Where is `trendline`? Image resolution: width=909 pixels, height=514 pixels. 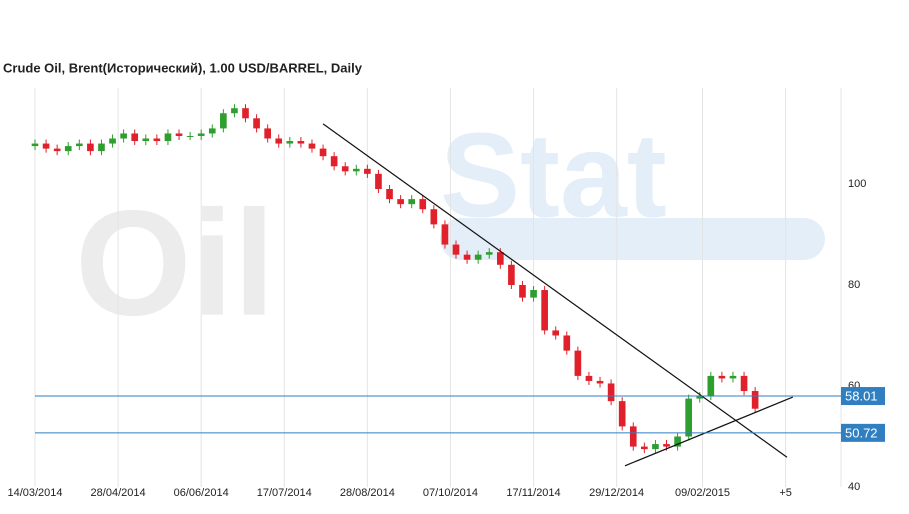
trendline is located at coordinates (709, 431).